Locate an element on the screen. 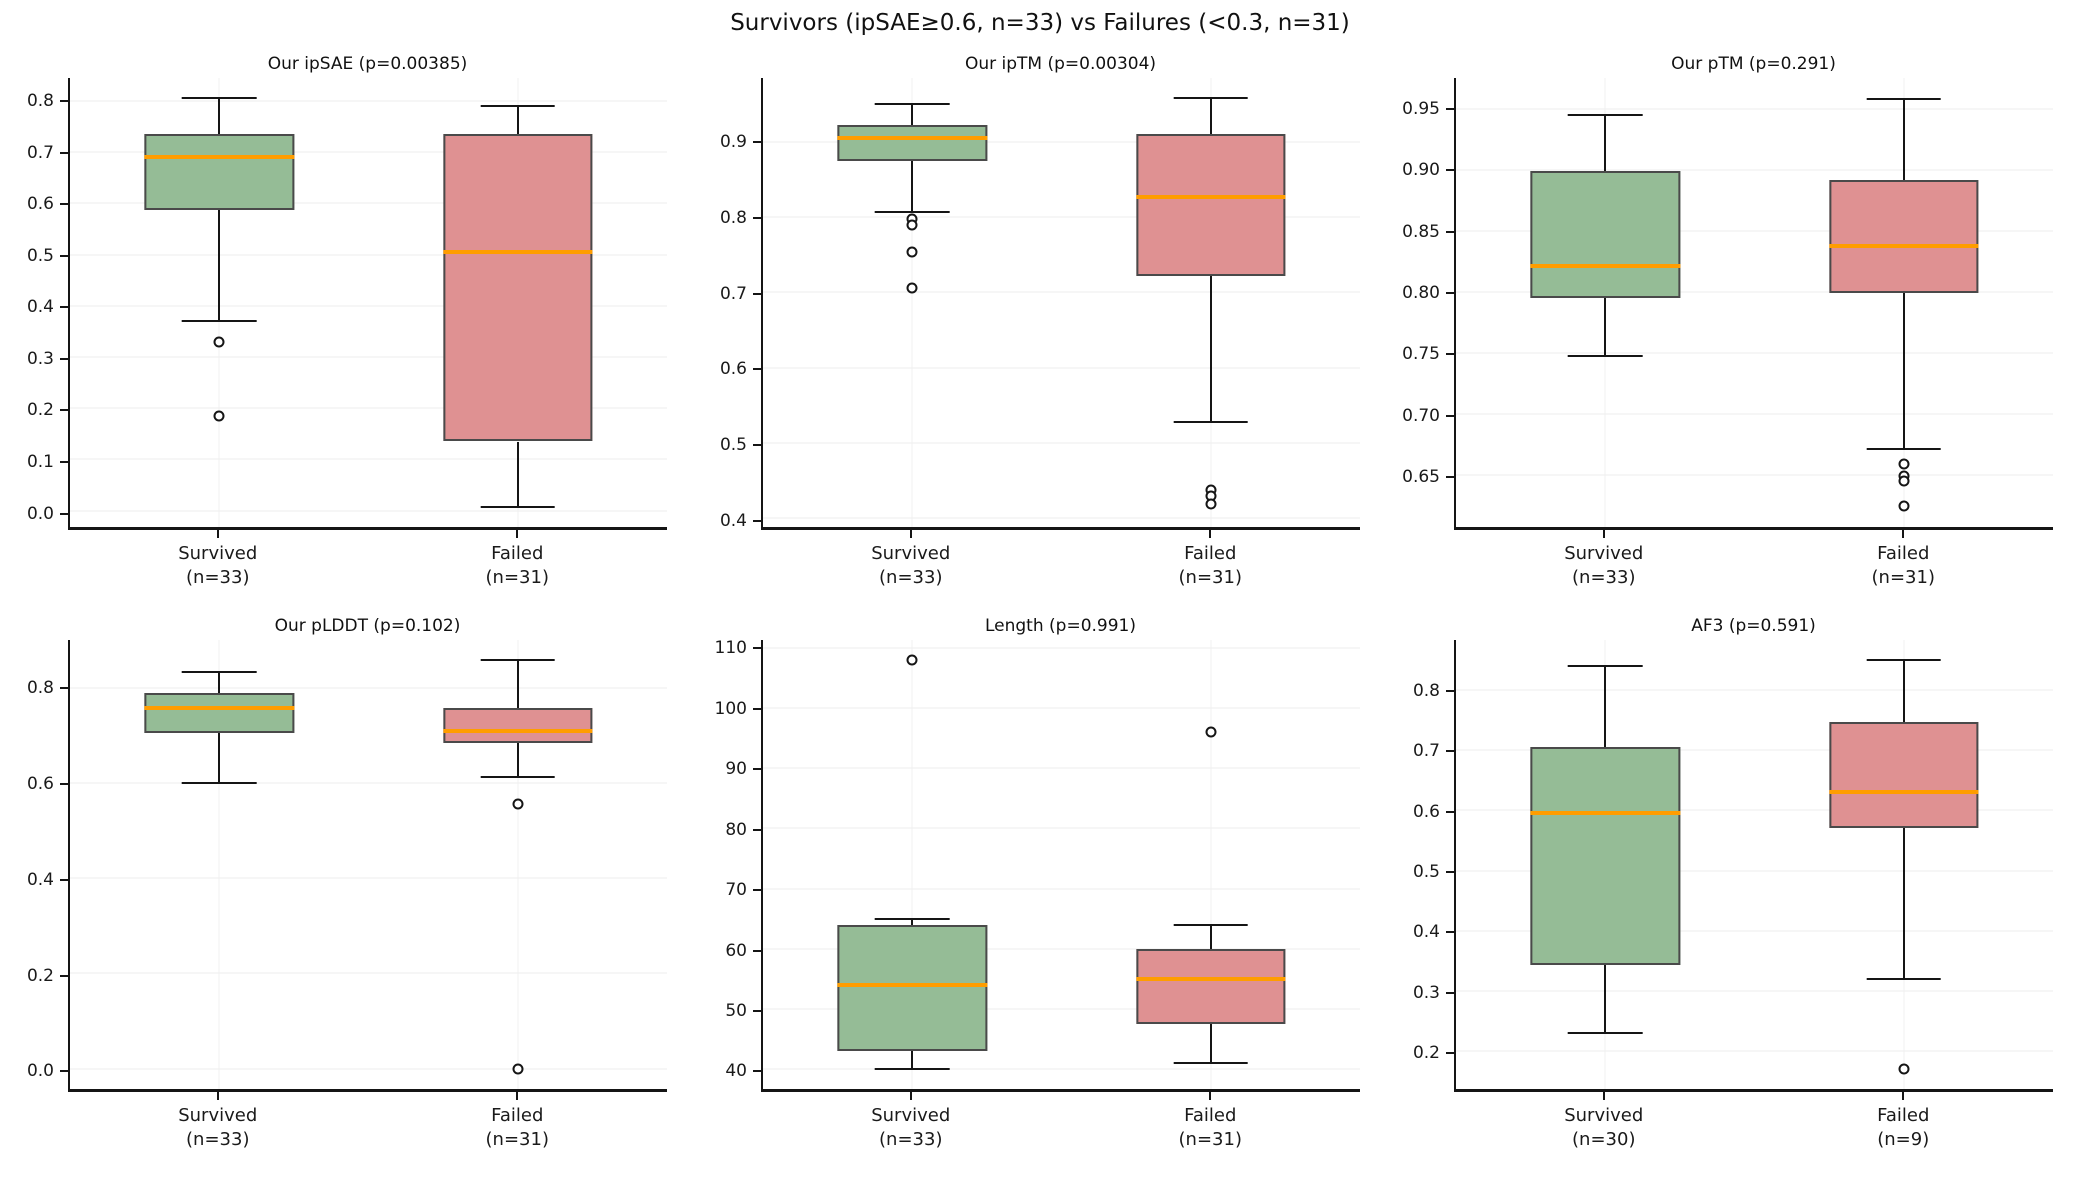 The height and width of the screenshot is (1181, 2080). y-axis: 0.65 0.70 0.75 0.80 0.85 0.90 0.95 is located at coordinates (1420, 304).